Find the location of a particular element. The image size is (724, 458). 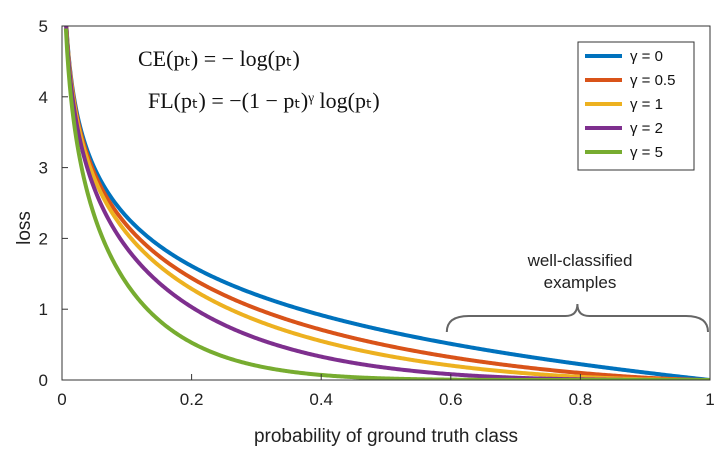

legend-label-4: γ = 5 is located at coordinates (646, 152).